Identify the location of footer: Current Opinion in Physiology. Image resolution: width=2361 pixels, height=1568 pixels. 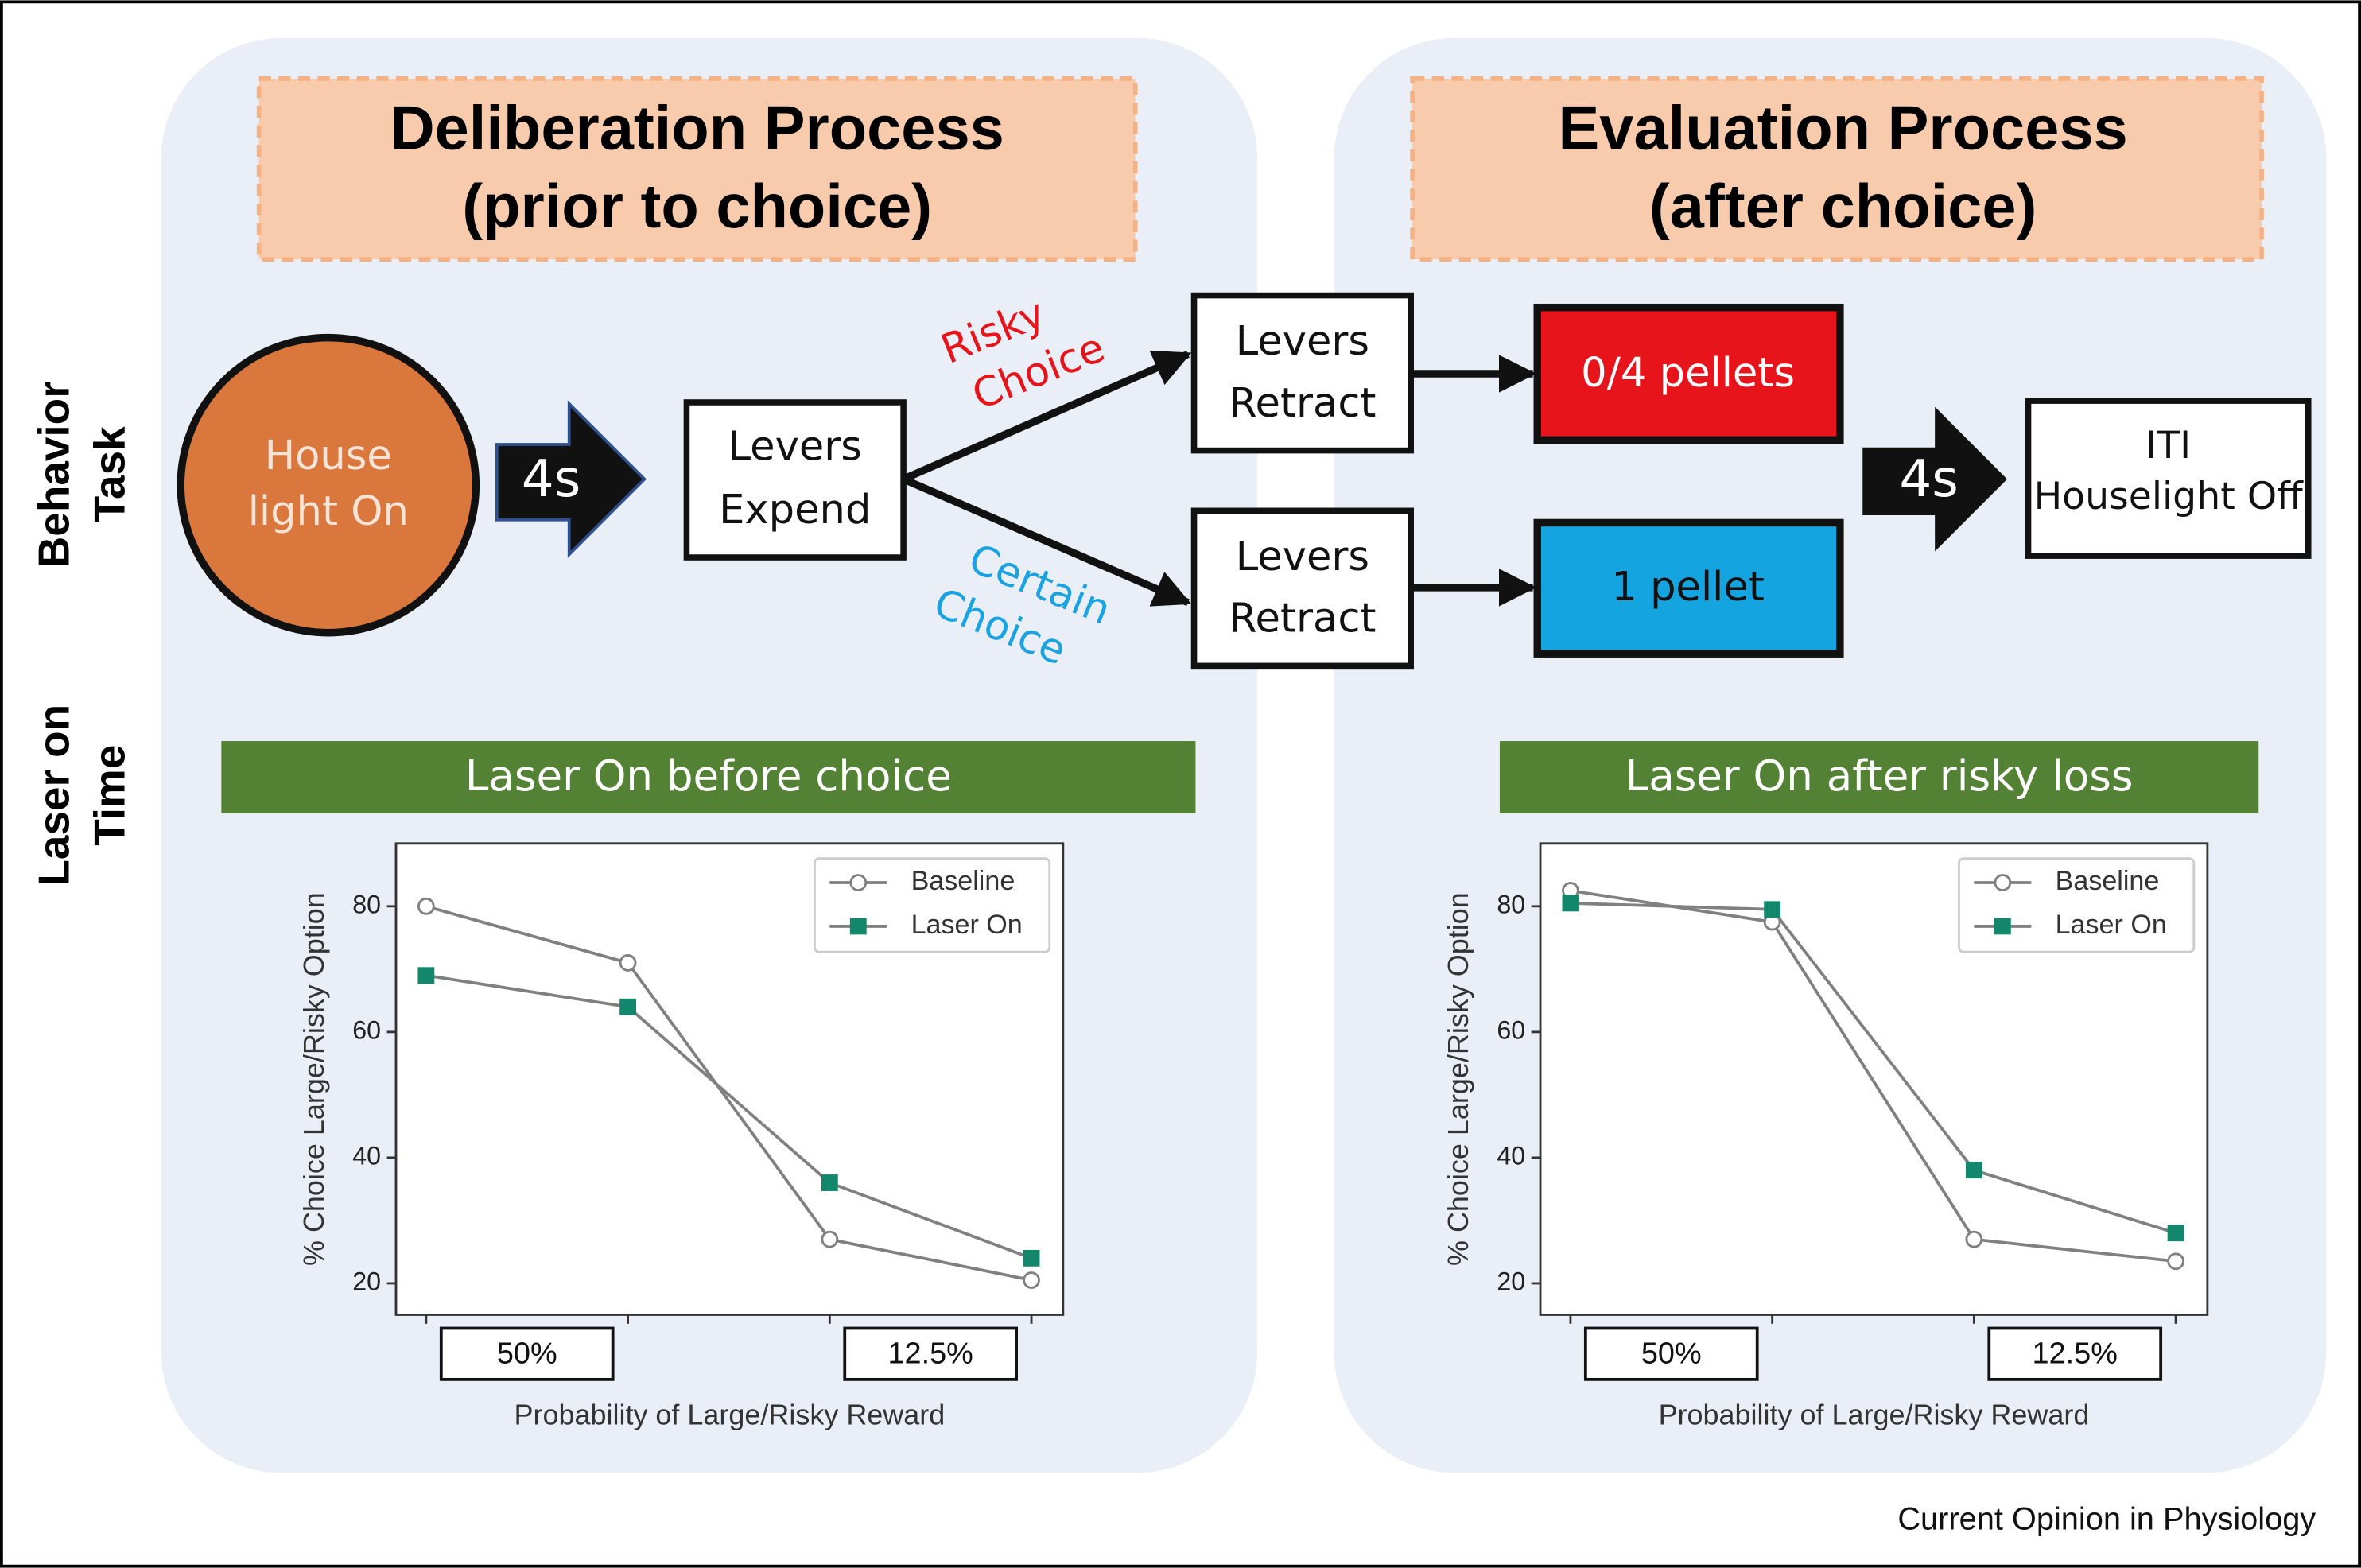
(2107, 1518).